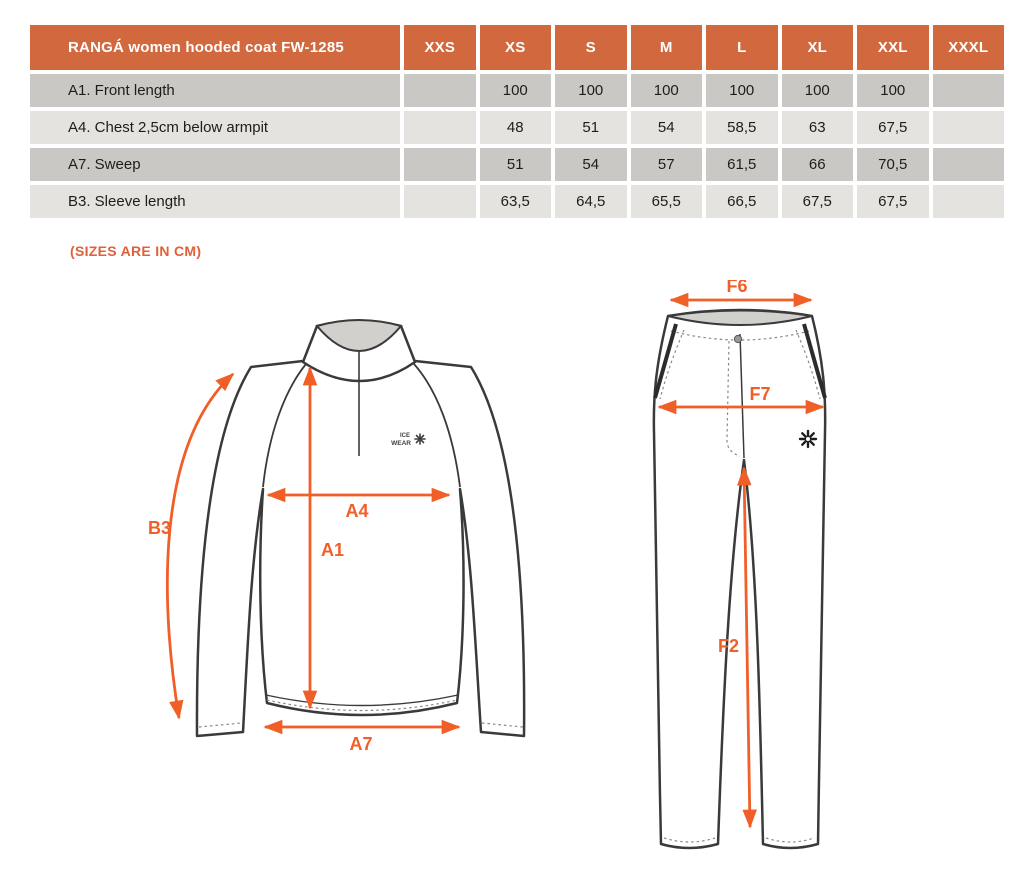 The height and width of the screenshot is (888, 1034). What do you see at coordinates (742, 396) in the screenshot?
I see `pants-fly-seam` at bounding box center [742, 396].